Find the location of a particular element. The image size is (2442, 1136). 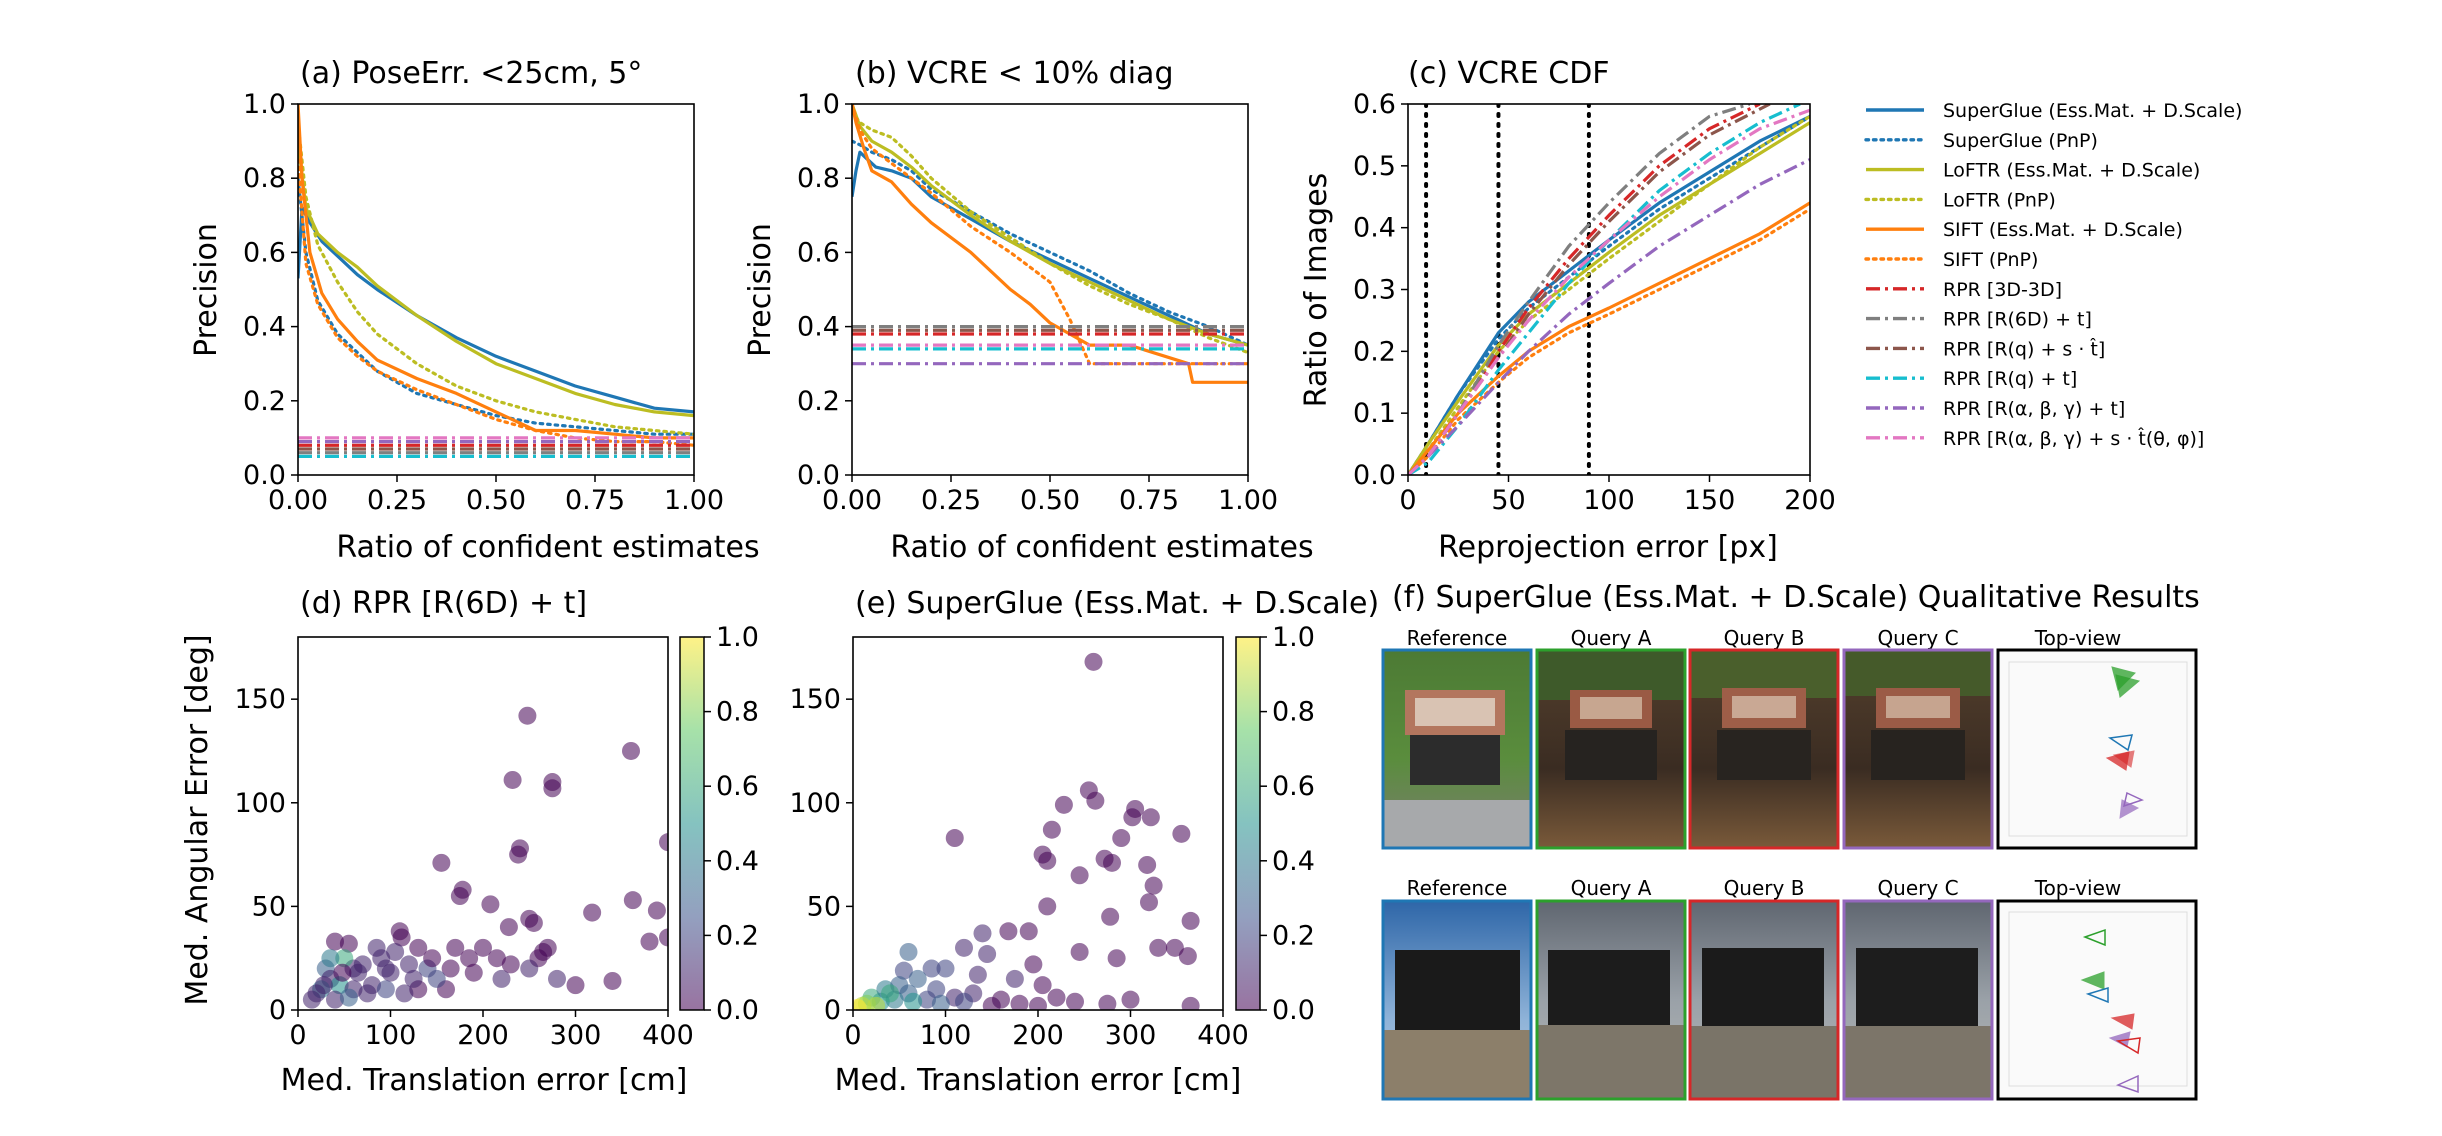

plot-area-a is located at coordinates (496, 281).